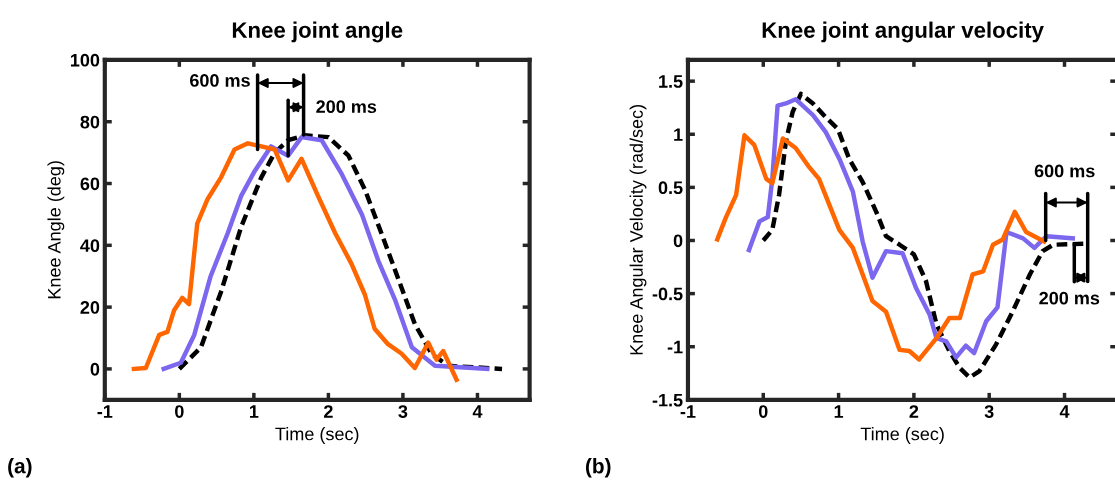 This screenshot has height=487, width=1115. I want to click on y-tick-label: 1, so click(678, 134).